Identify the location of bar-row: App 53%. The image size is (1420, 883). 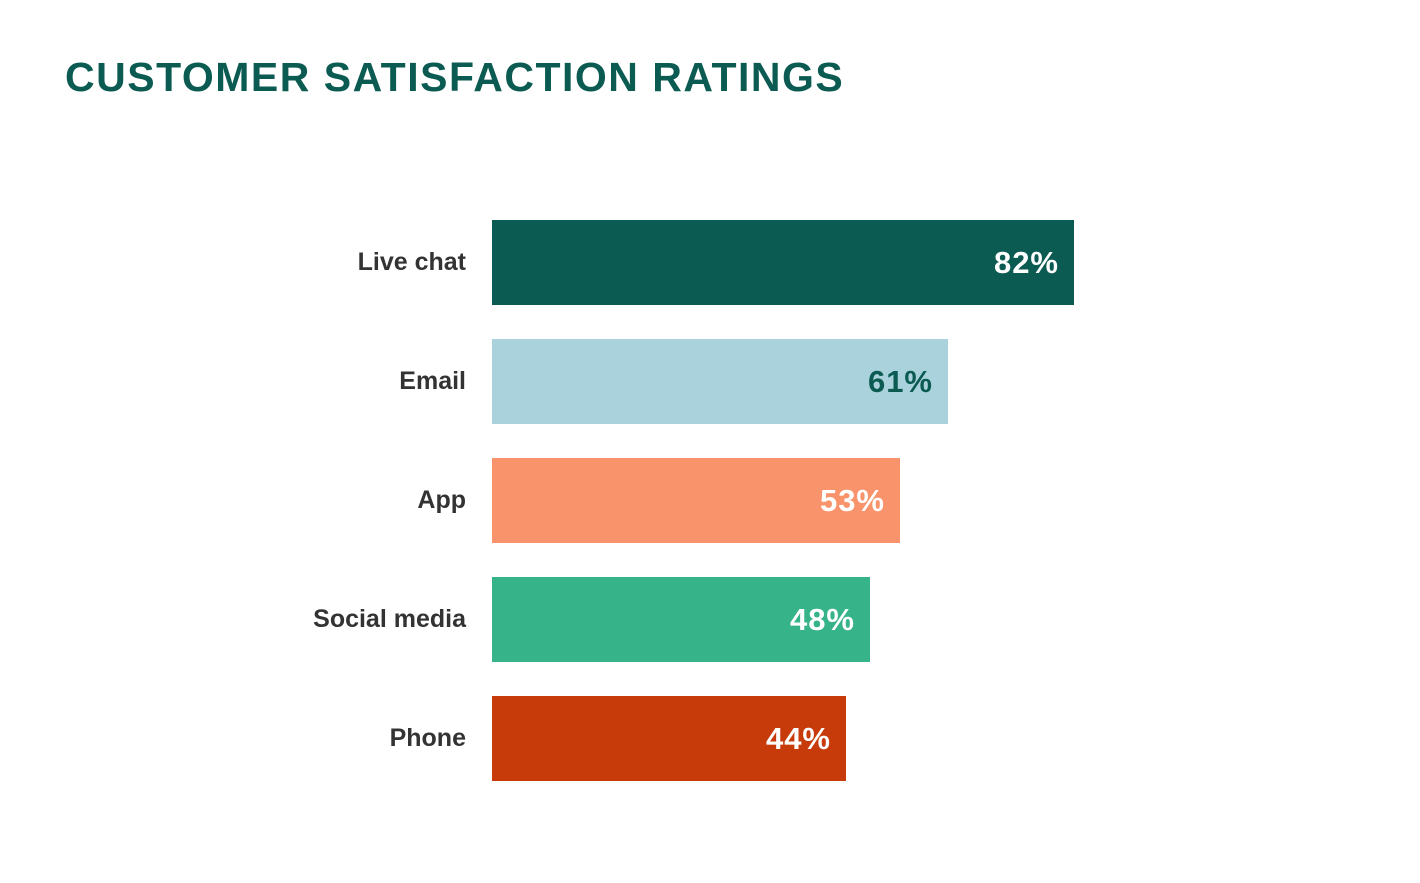
(710, 500).